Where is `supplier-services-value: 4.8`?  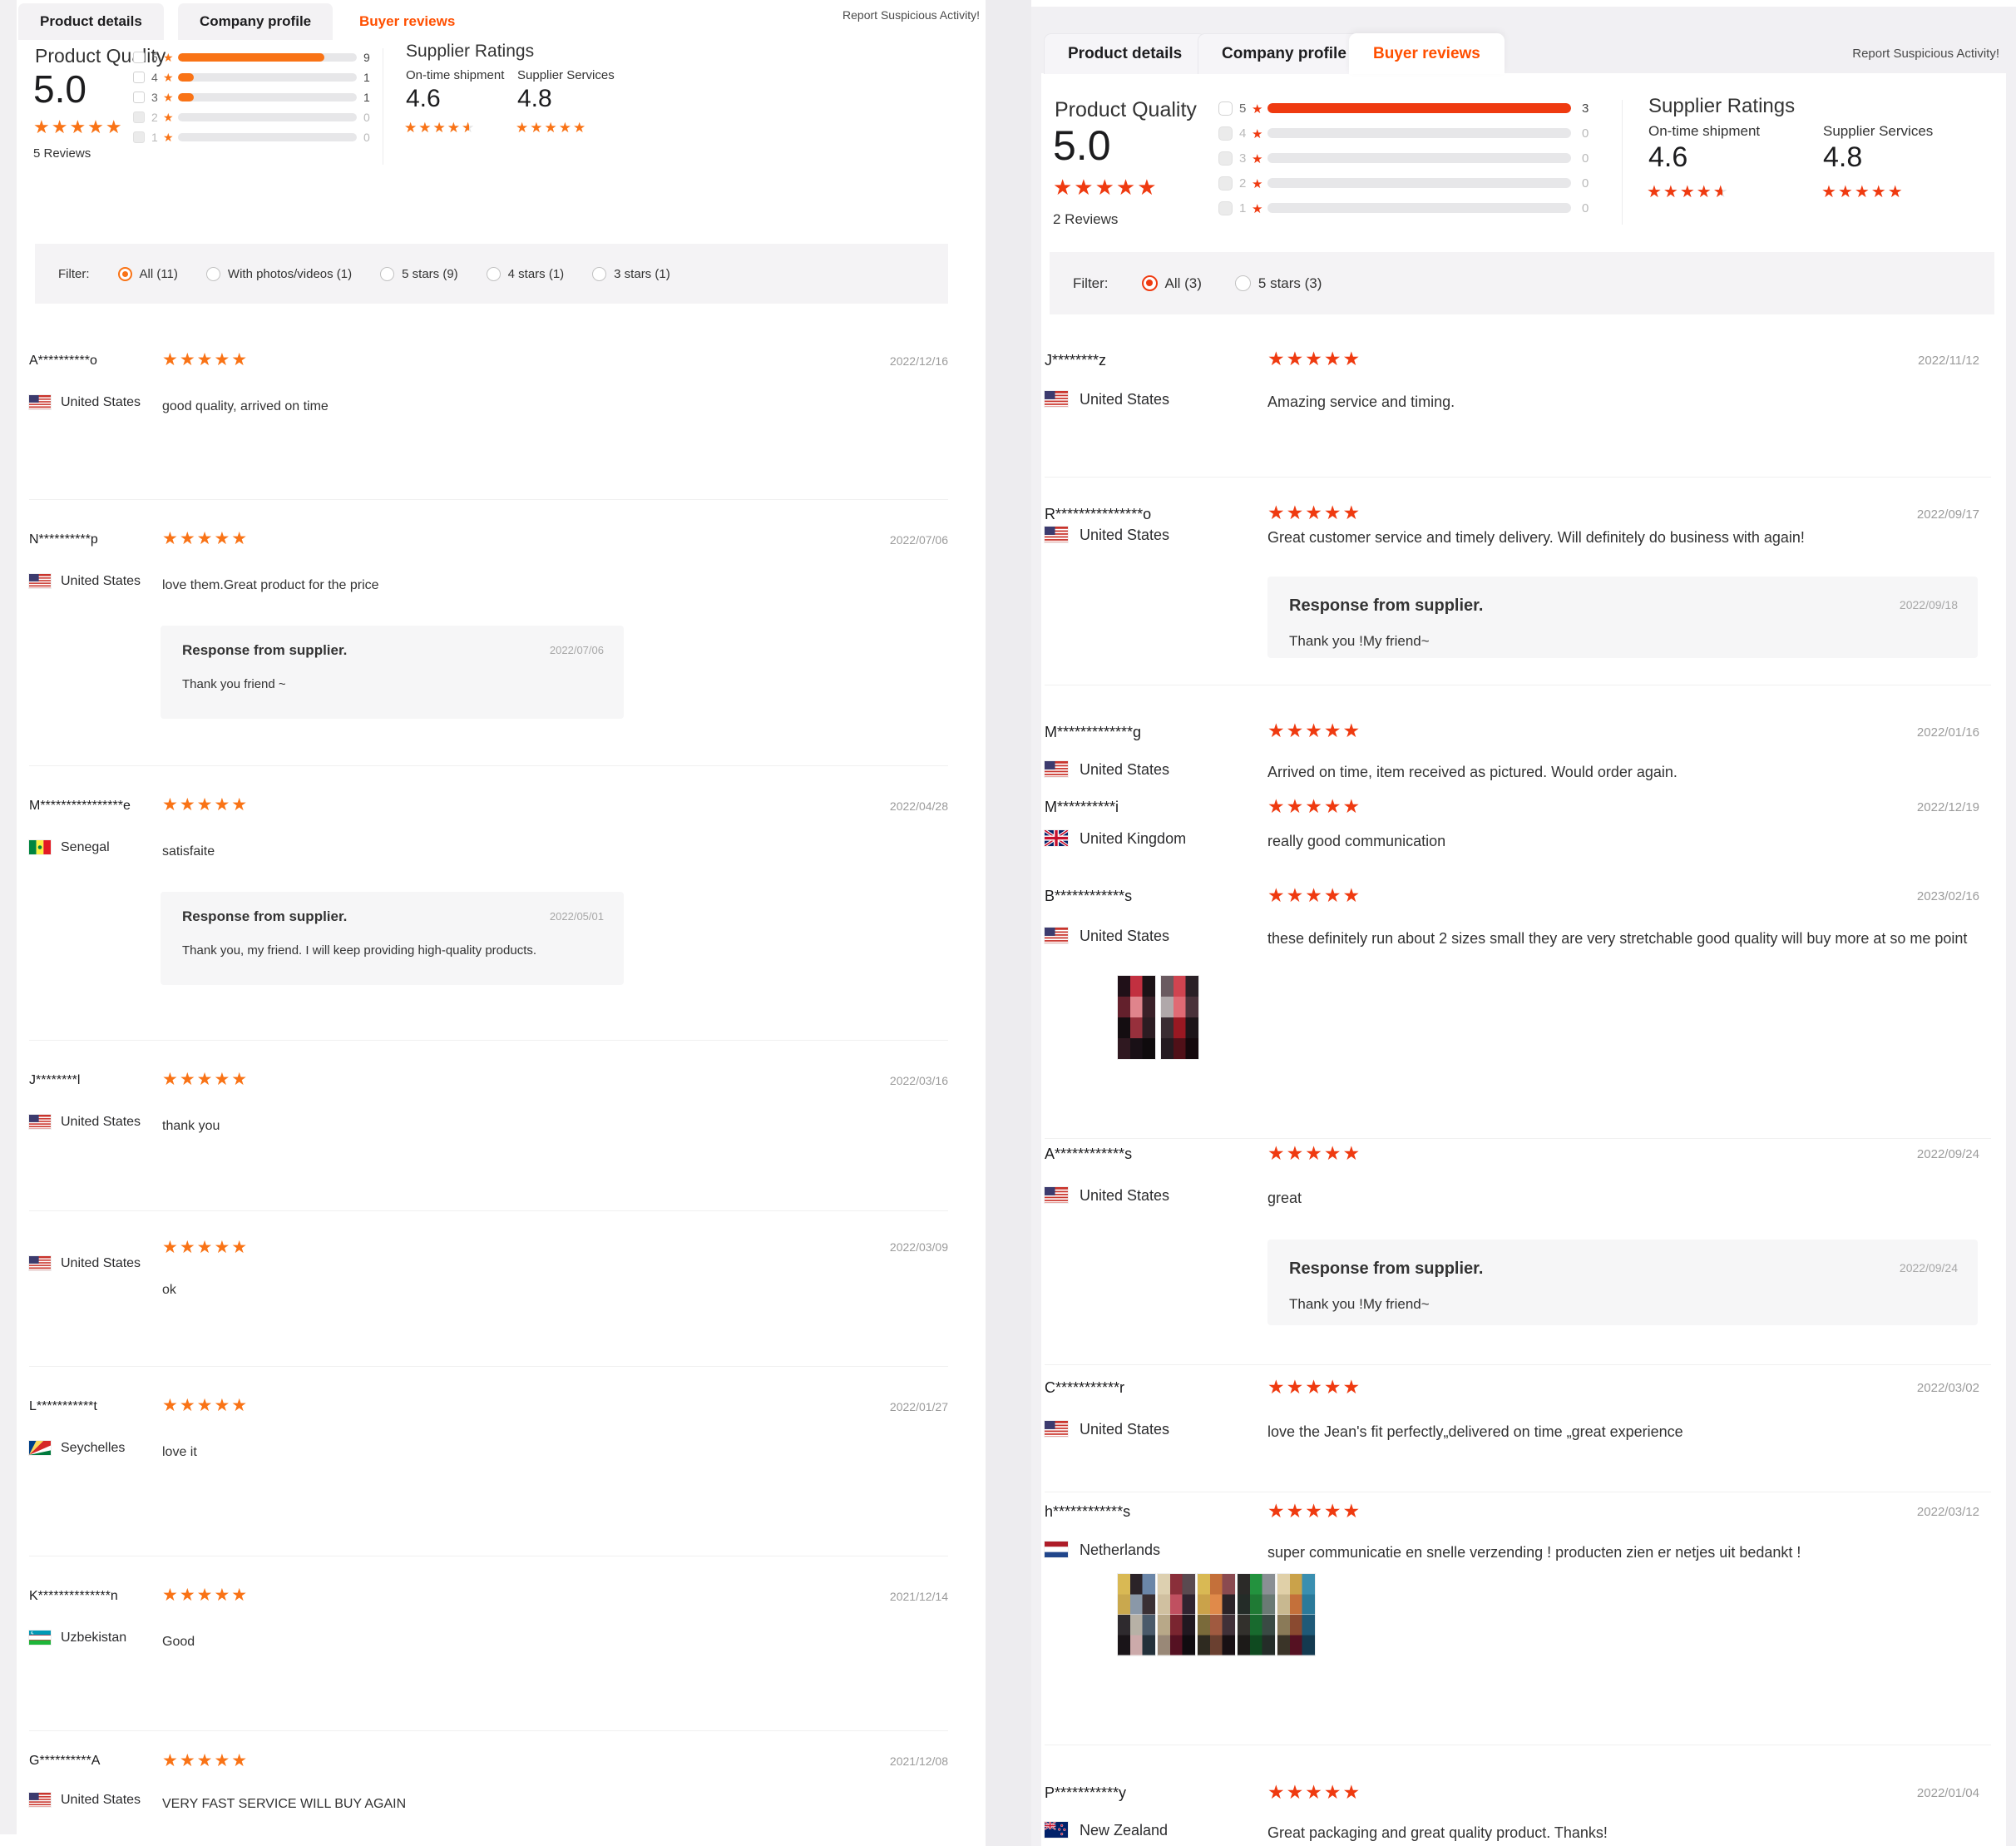 supplier-services-value: 4.8 is located at coordinates (534, 98).